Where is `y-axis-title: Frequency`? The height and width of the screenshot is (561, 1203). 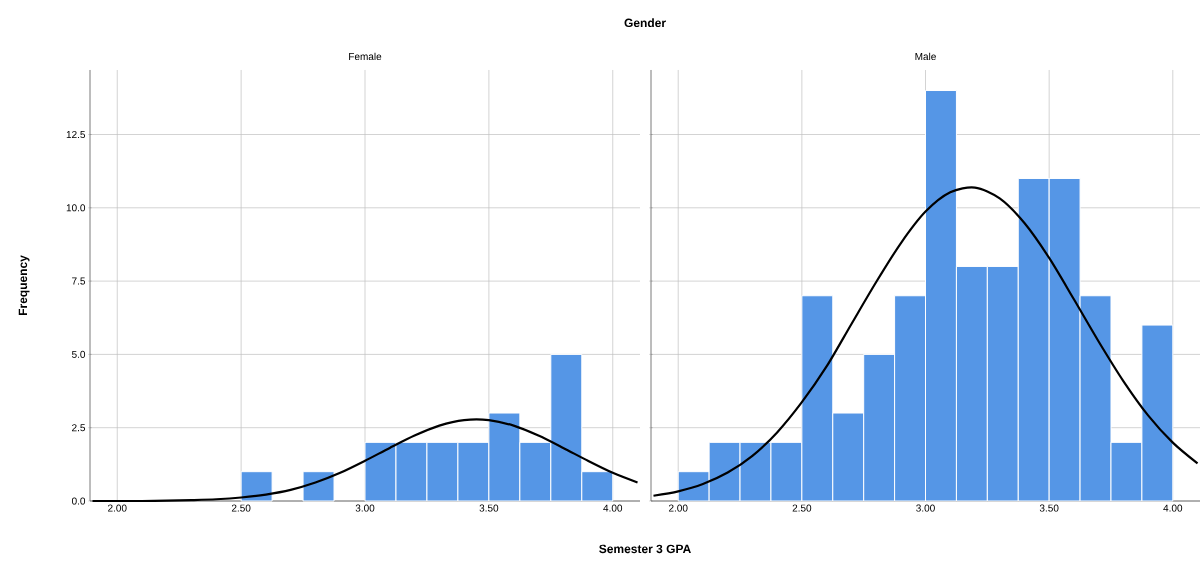 y-axis-title: Frequency is located at coordinates (24, 285).